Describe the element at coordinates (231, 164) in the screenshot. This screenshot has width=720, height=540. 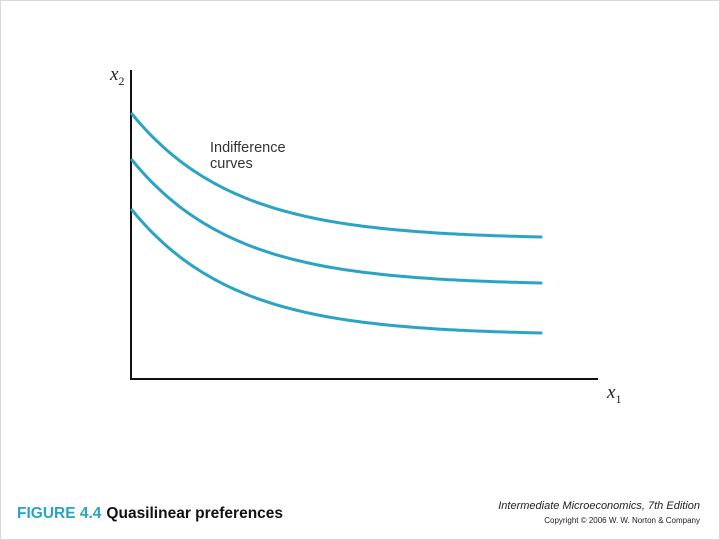
I see `annotation-line-2: curves` at that location.